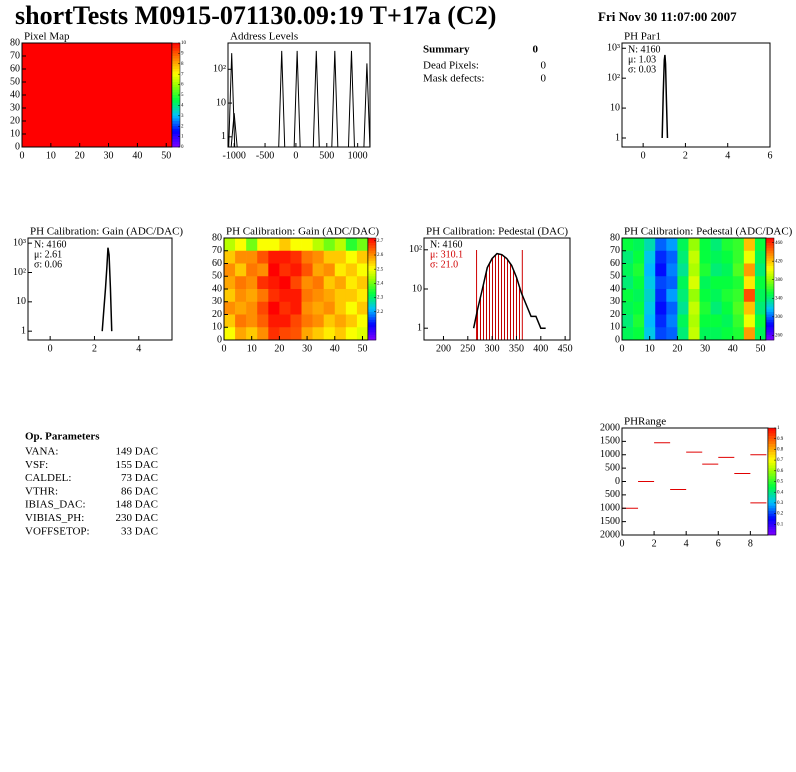 This screenshot has height=772, width=796. I want to click on histogram-line, so click(665, 96).